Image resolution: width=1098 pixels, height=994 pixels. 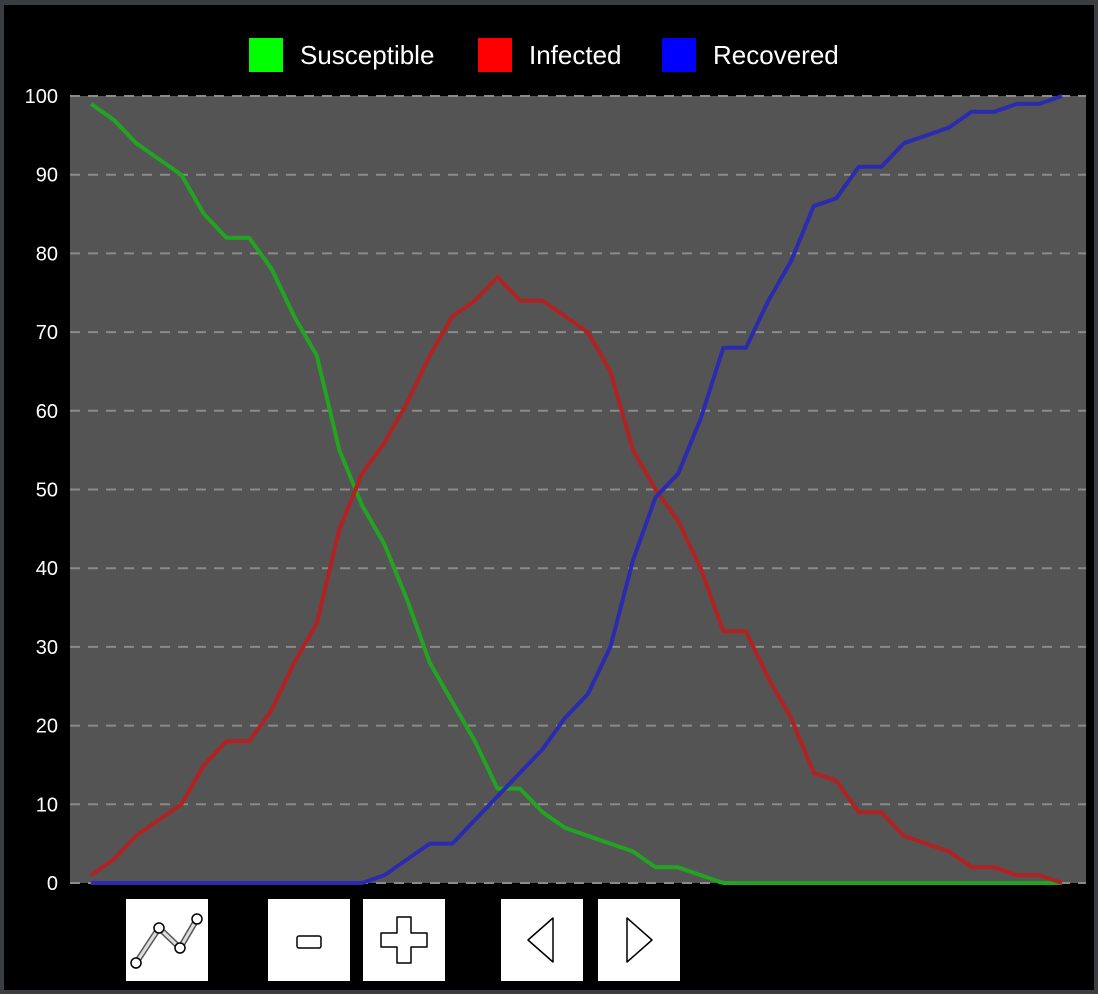 What do you see at coordinates (47, 491) in the screenshot?
I see `y-tick-label: 50` at bounding box center [47, 491].